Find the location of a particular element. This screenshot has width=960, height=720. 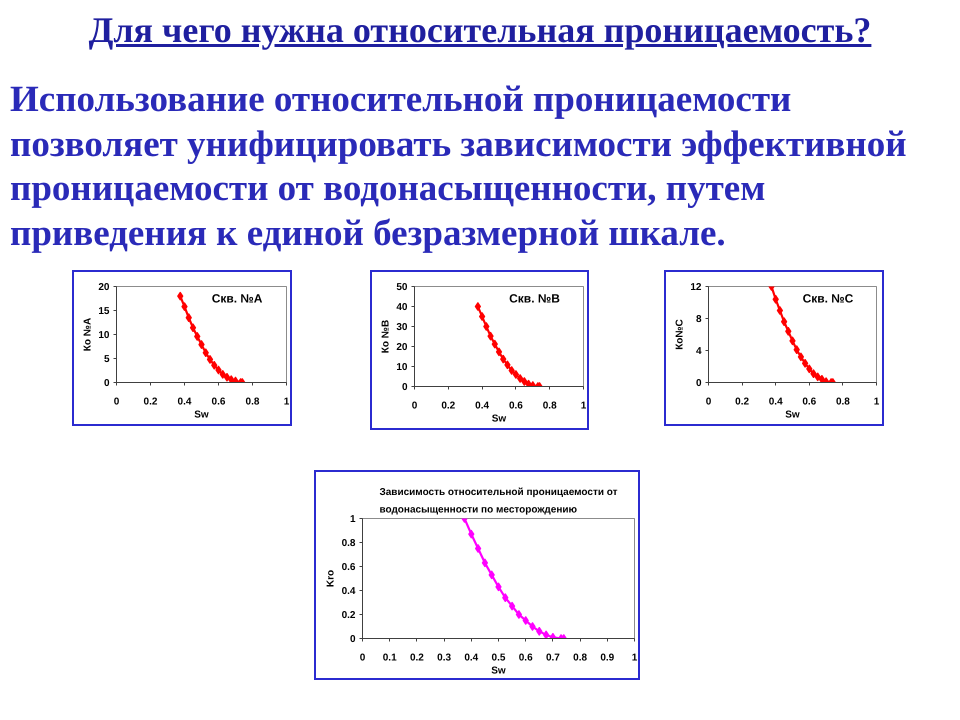

y-axis-title: Ко №В is located at coordinates (386, 337).